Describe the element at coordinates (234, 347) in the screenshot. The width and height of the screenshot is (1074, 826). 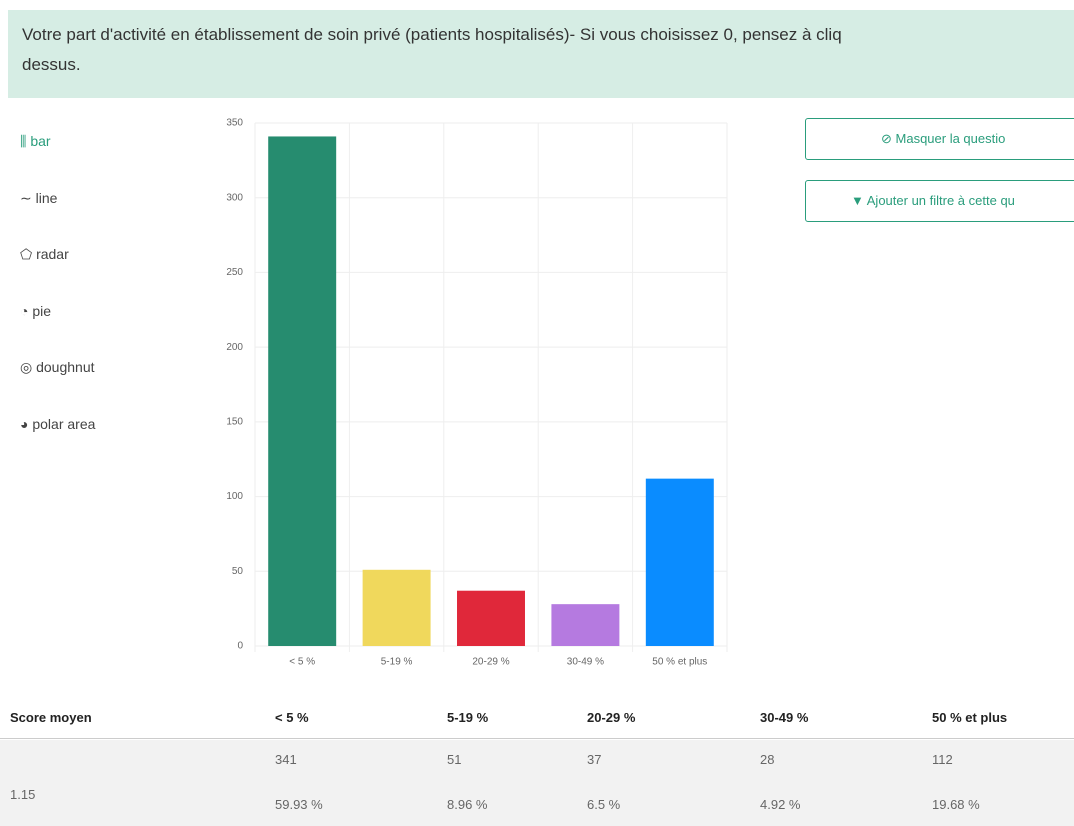
I see `y-tick-label: 200` at that location.